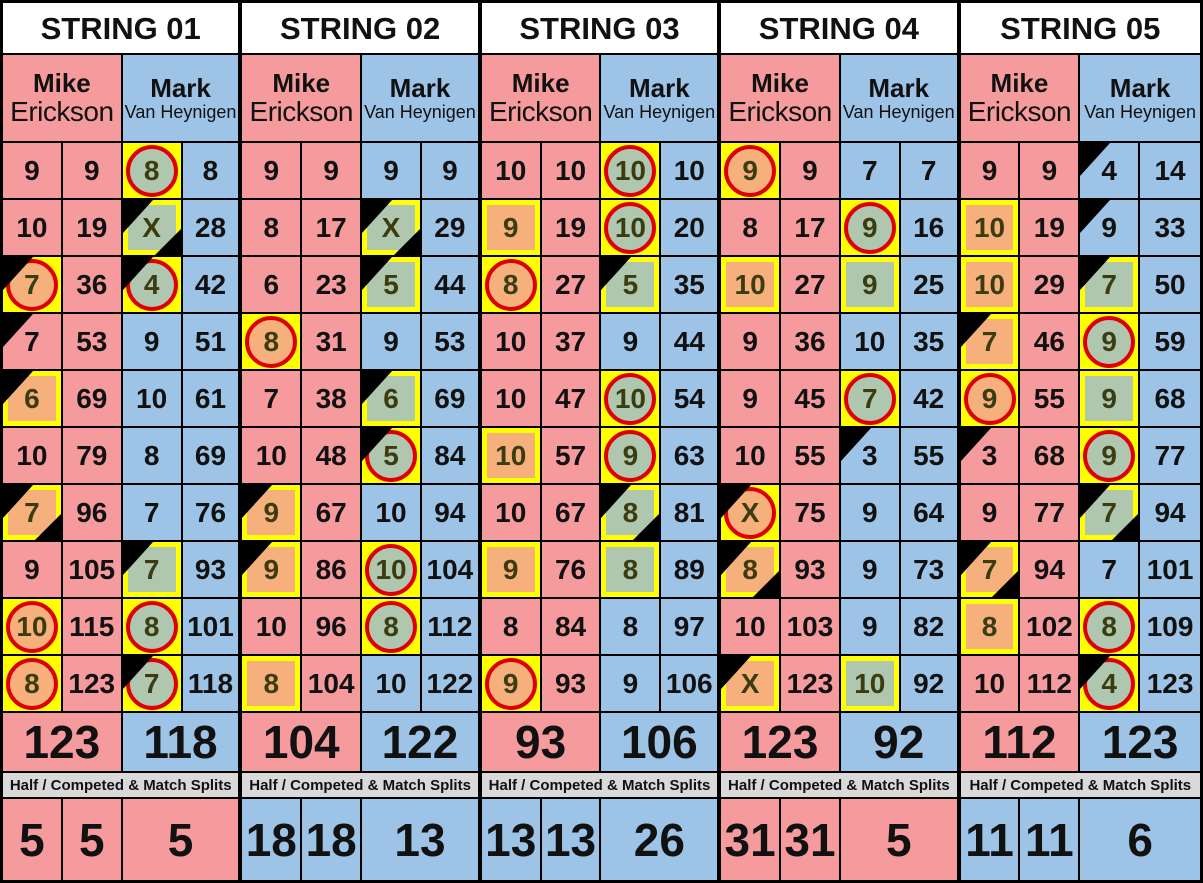 The image size is (1203, 883). I want to click on running-total-cell: 79, so click(92, 456).